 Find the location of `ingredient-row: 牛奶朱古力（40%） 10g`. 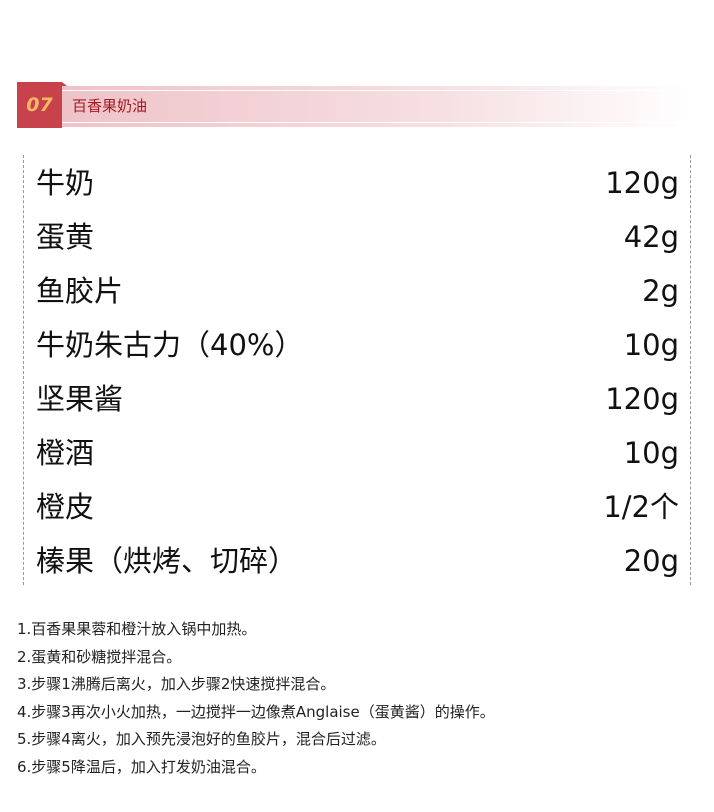

ingredient-row: 牛奶朱古力（40%） 10g is located at coordinates (357, 345).